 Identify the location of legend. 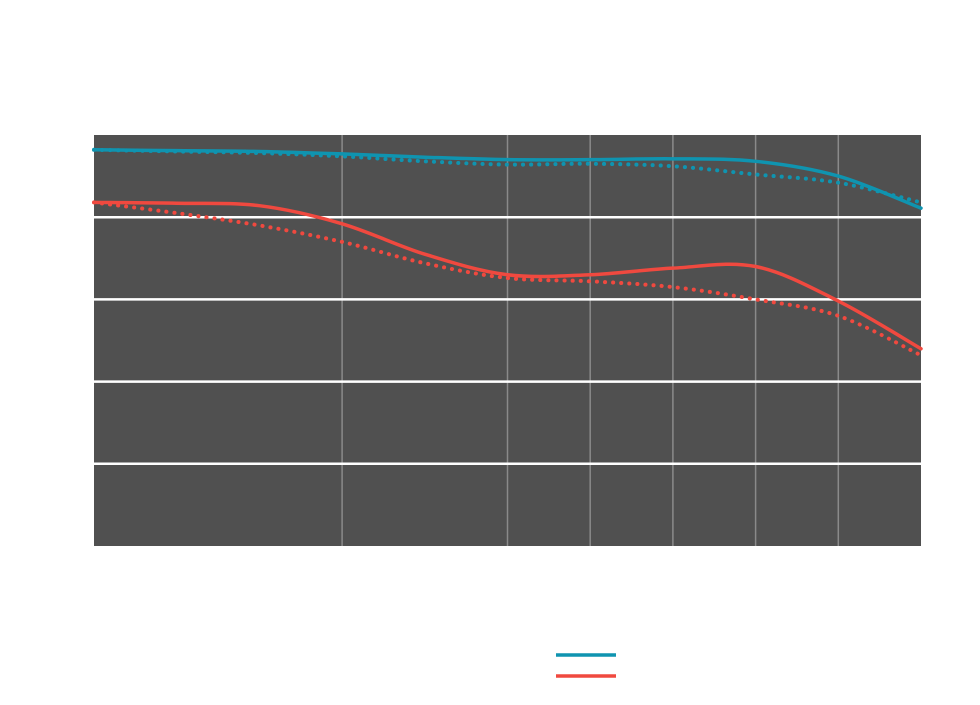
(586, 665).